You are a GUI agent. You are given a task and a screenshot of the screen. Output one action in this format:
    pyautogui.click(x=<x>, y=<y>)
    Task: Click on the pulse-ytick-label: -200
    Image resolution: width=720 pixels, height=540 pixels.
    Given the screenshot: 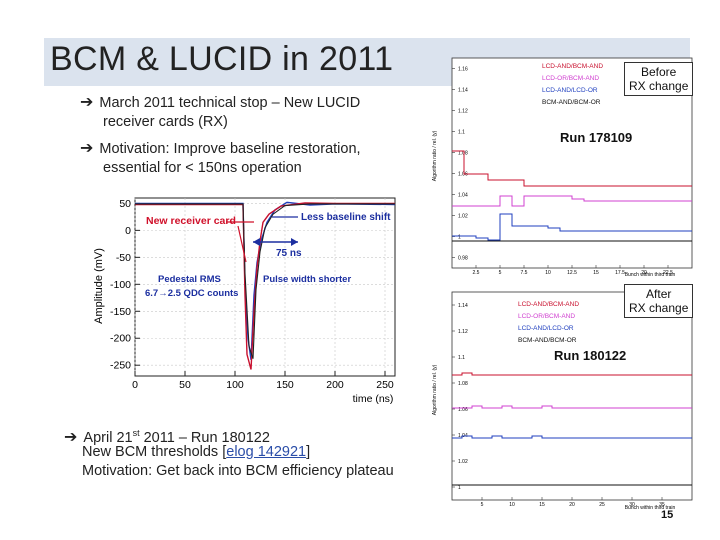 What is the action you would take?
    pyautogui.click(x=120, y=339)
    